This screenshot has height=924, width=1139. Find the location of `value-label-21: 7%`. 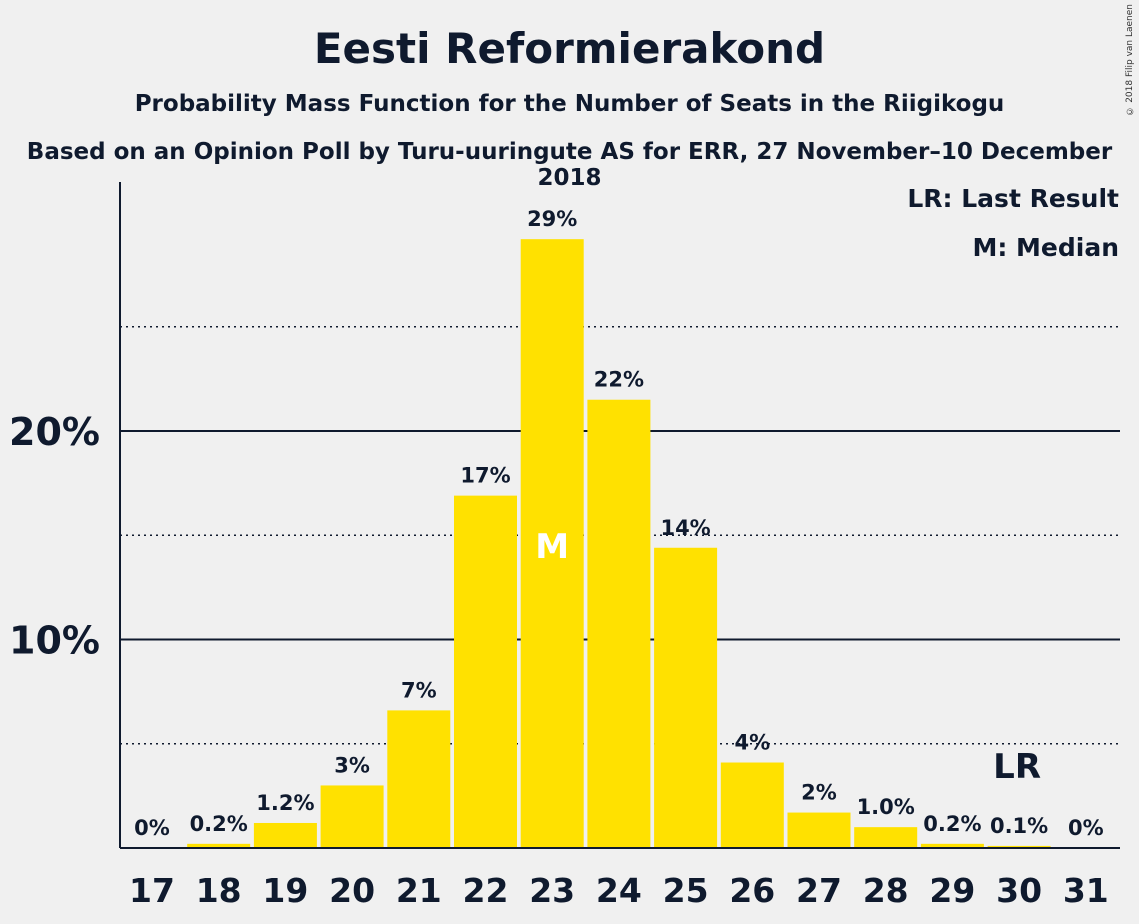

value-label-21: 7% is located at coordinates (419, 690).